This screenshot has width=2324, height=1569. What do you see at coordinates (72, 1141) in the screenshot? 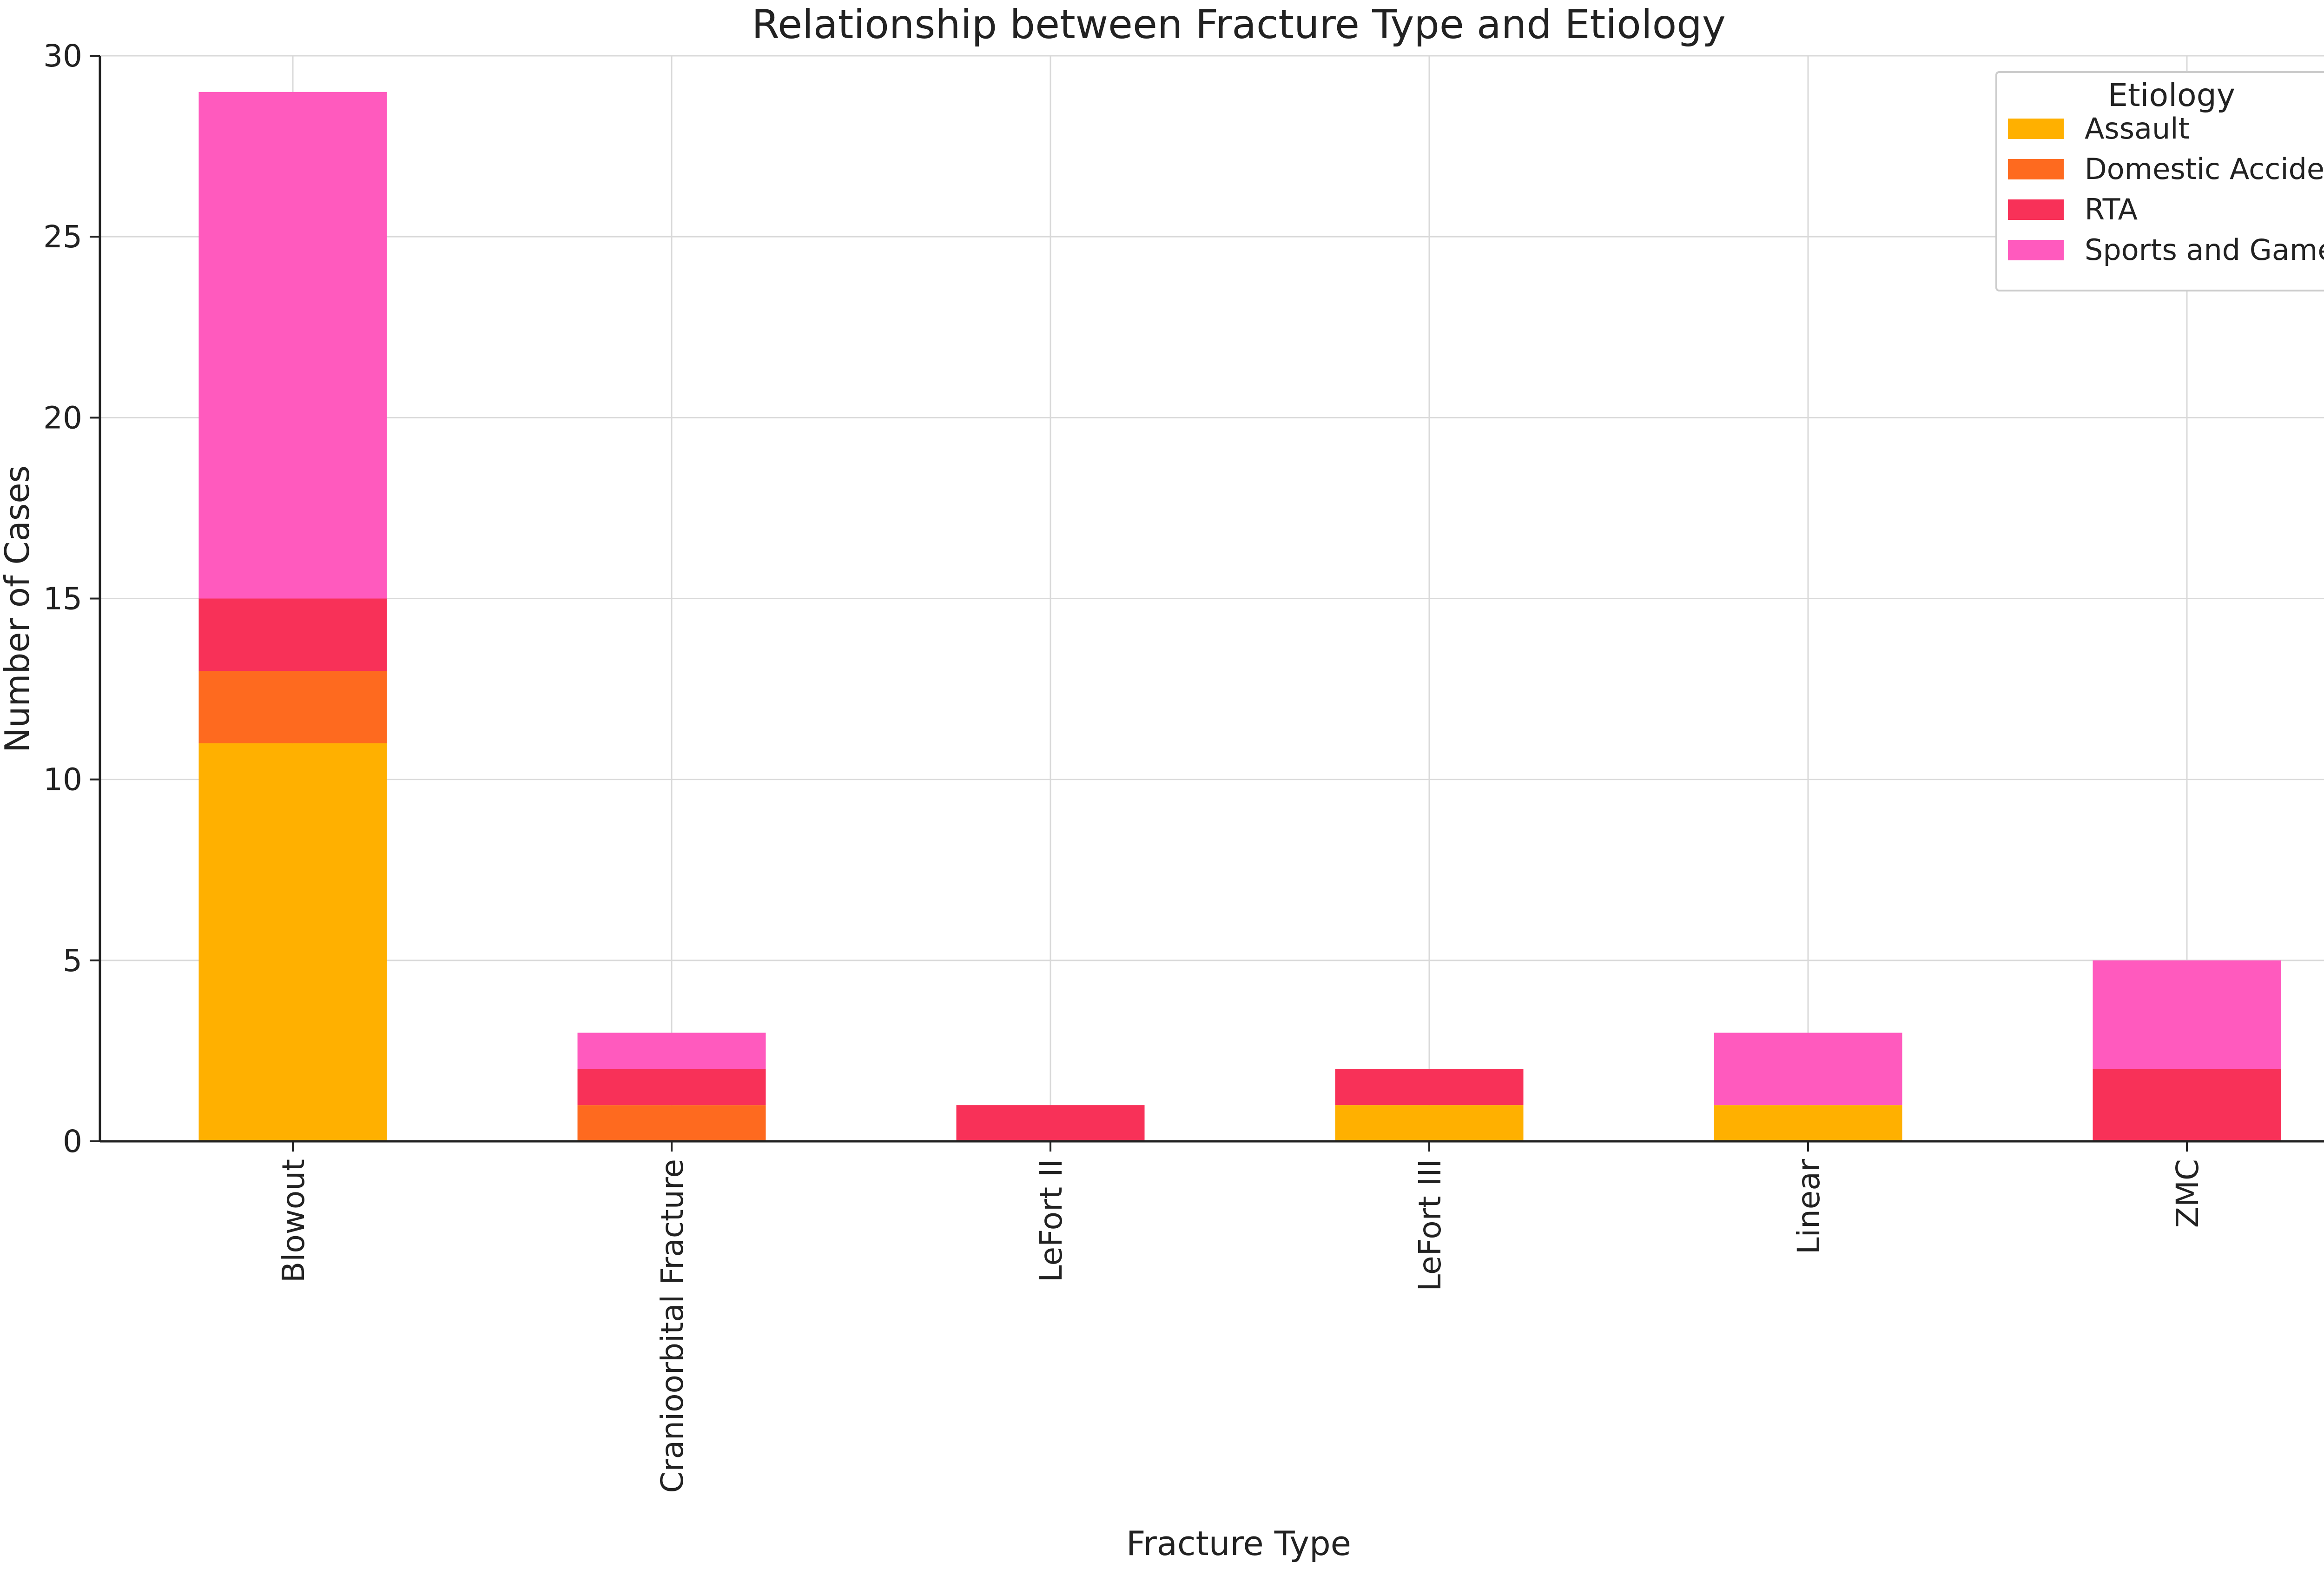
I see `y-tick-label: 0` at bounding box center [72, 1141].